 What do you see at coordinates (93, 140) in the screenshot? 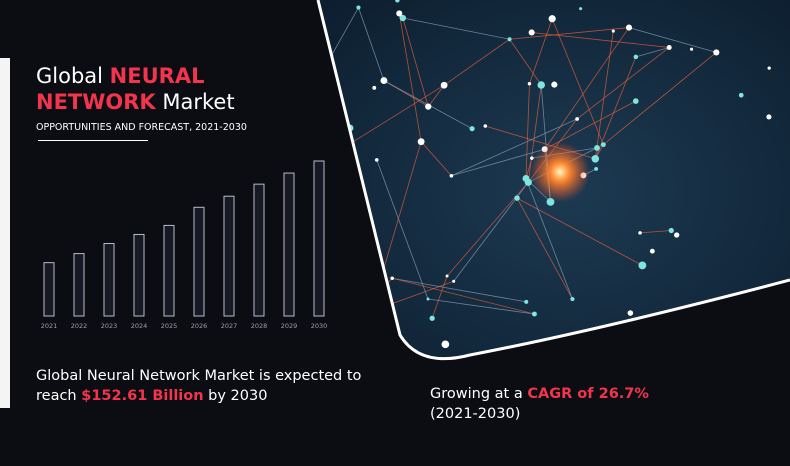
I see `divider` at bounding box center [93, 140].